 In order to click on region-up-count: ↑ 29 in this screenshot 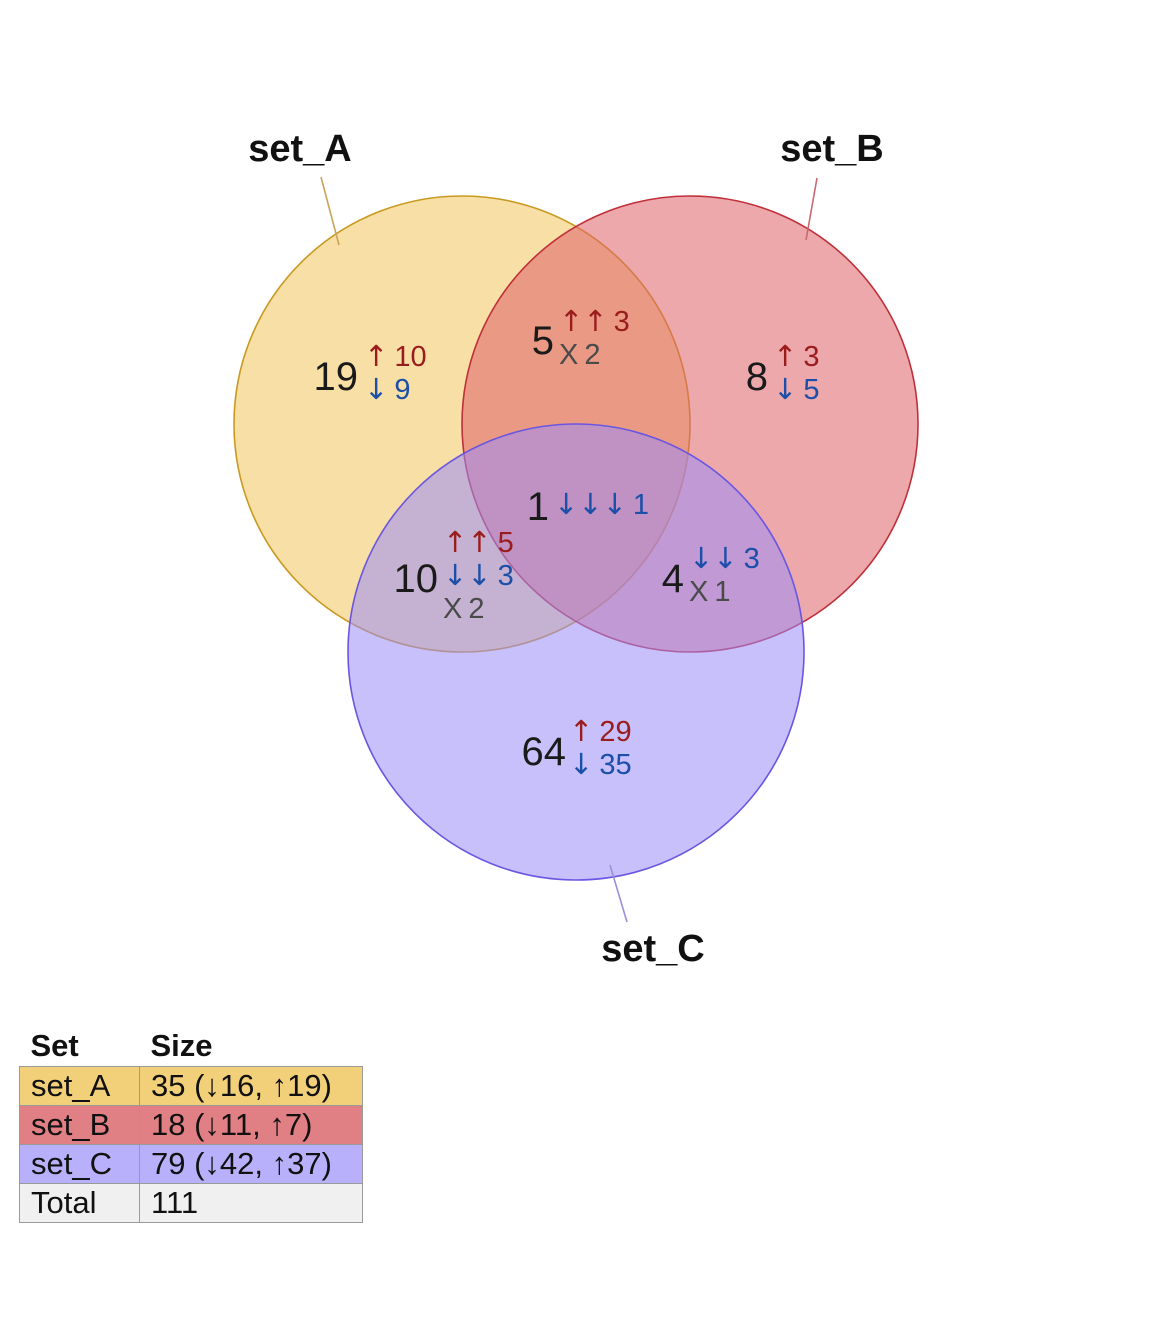, I will do `click(600, 731)`.